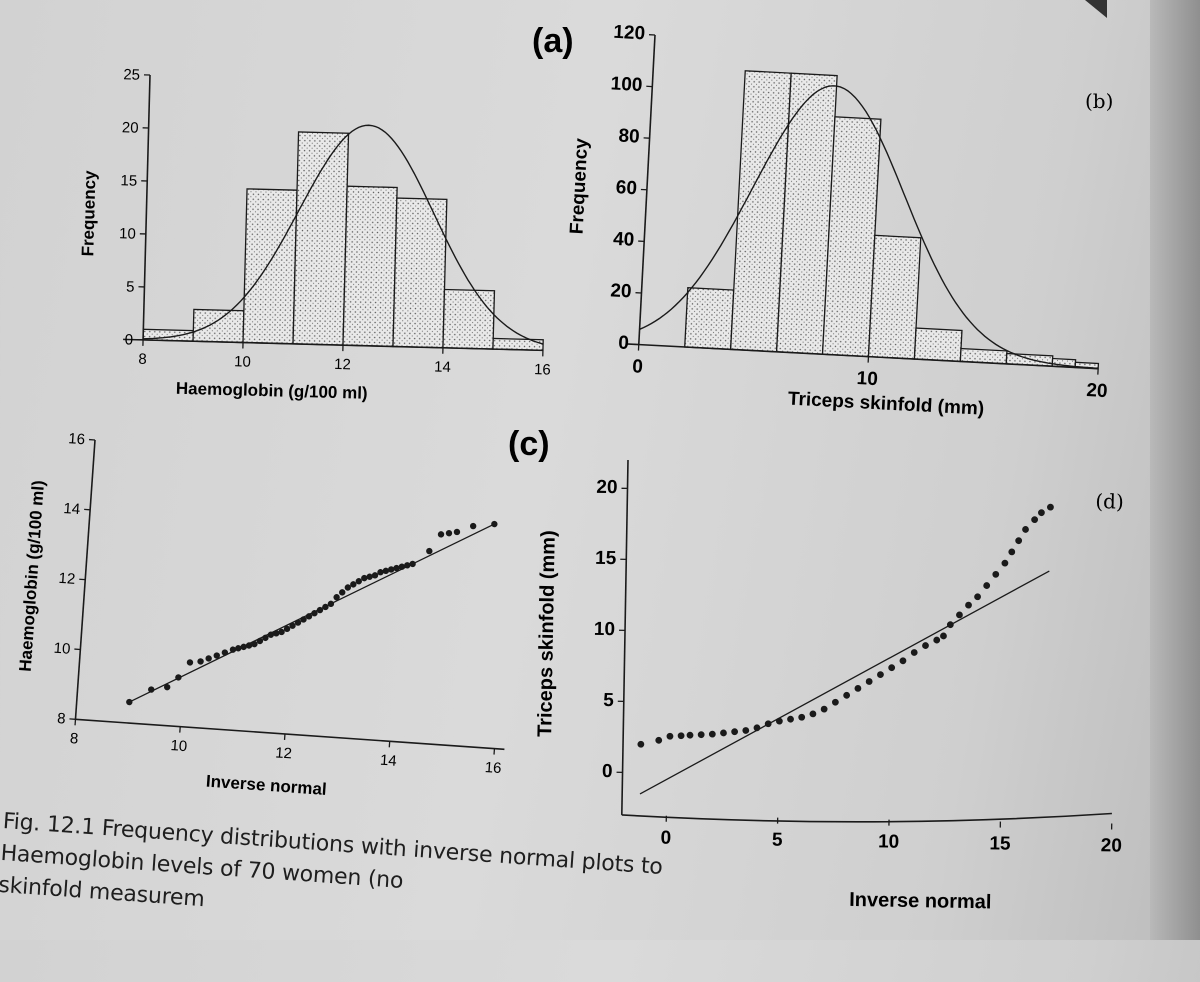  I want to click on panel-c-xlabel: Inverse normal, so click(266, 785).